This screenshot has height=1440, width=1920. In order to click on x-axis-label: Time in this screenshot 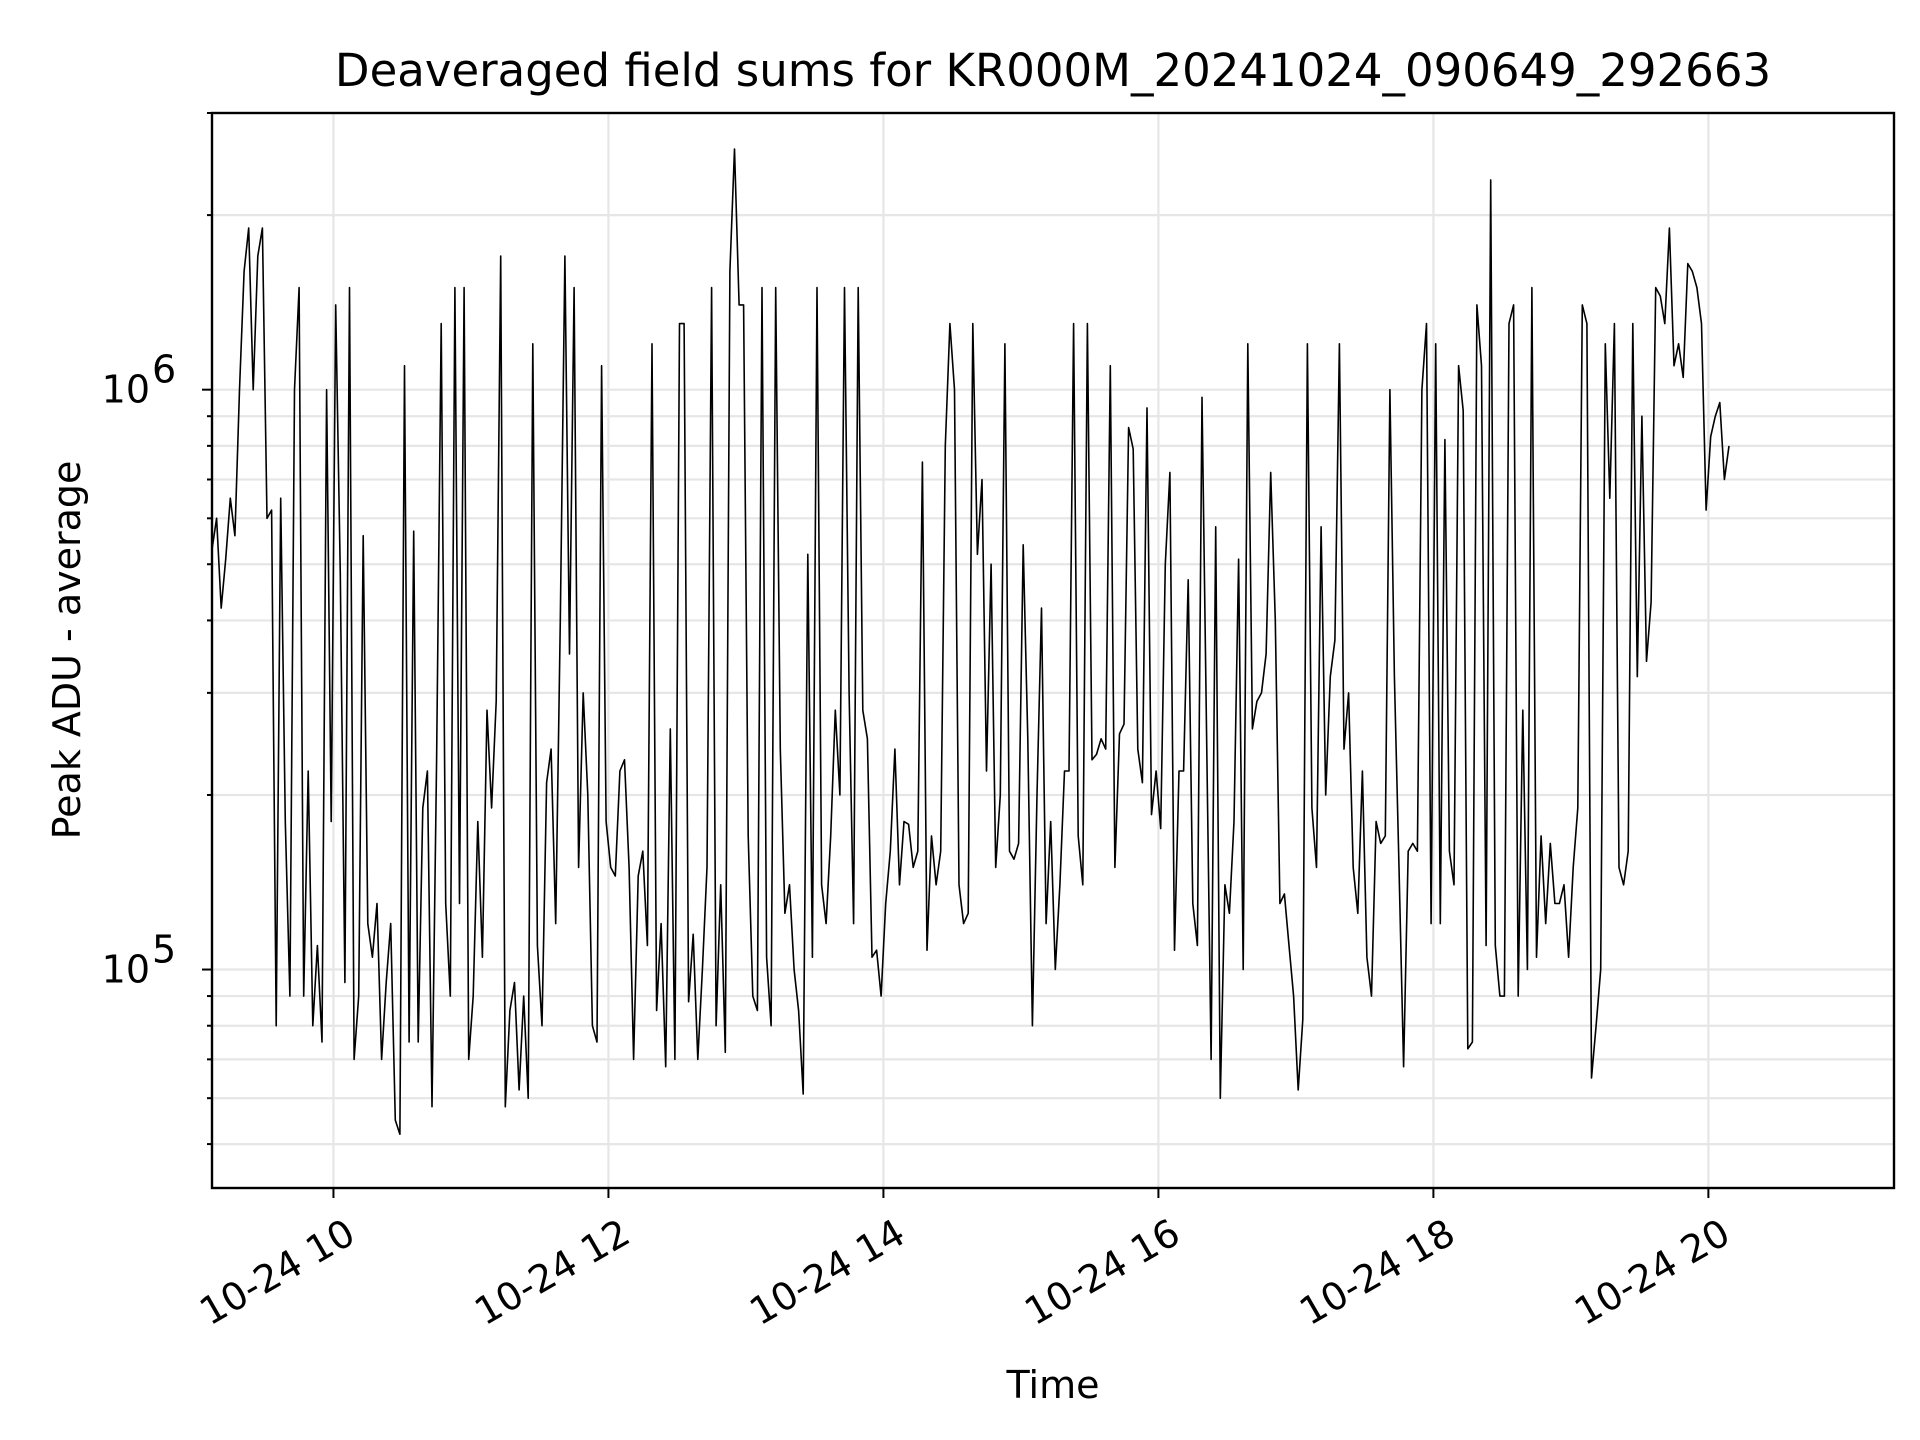, I will do `click(1053, 1385)`.